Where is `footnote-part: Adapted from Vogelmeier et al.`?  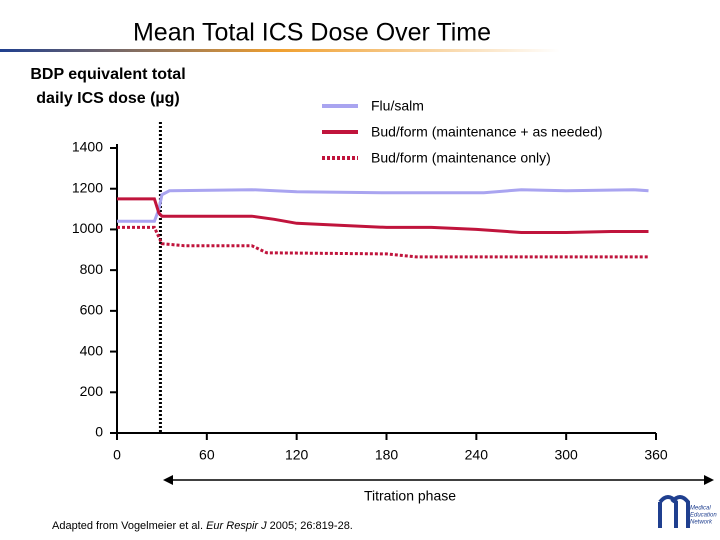 footnote-part: Adapted from Vogelmeier et al. is located at coordinates (129, 526).